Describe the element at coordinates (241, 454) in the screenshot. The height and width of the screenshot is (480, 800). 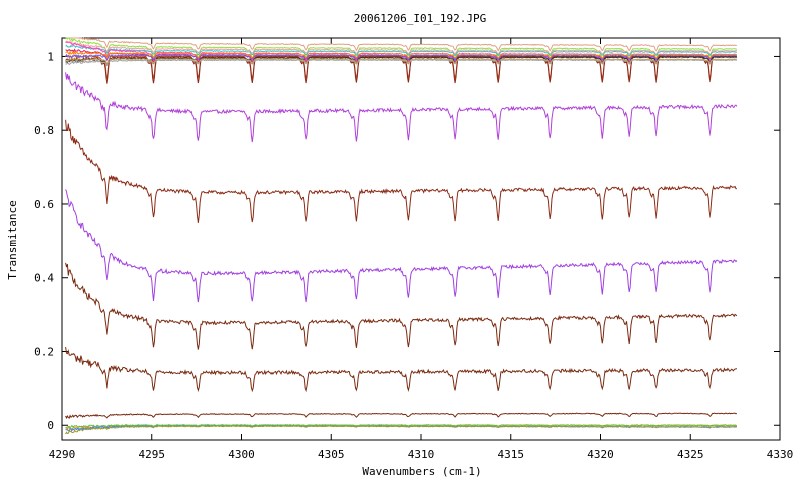
I see `x-tick-label: 4300` at that location.